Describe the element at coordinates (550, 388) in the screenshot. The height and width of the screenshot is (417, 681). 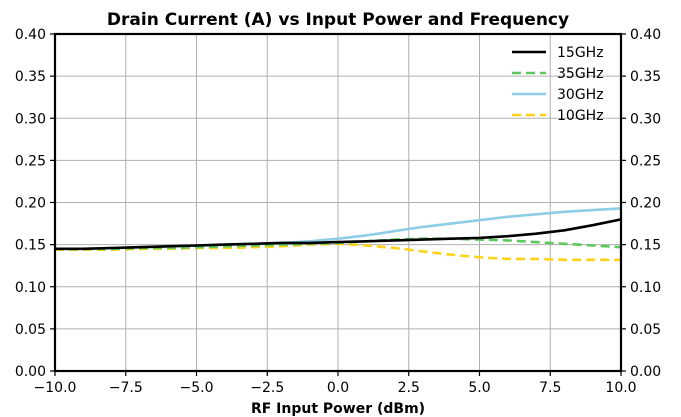
I see `x-tick-label: 7.5` at that location.